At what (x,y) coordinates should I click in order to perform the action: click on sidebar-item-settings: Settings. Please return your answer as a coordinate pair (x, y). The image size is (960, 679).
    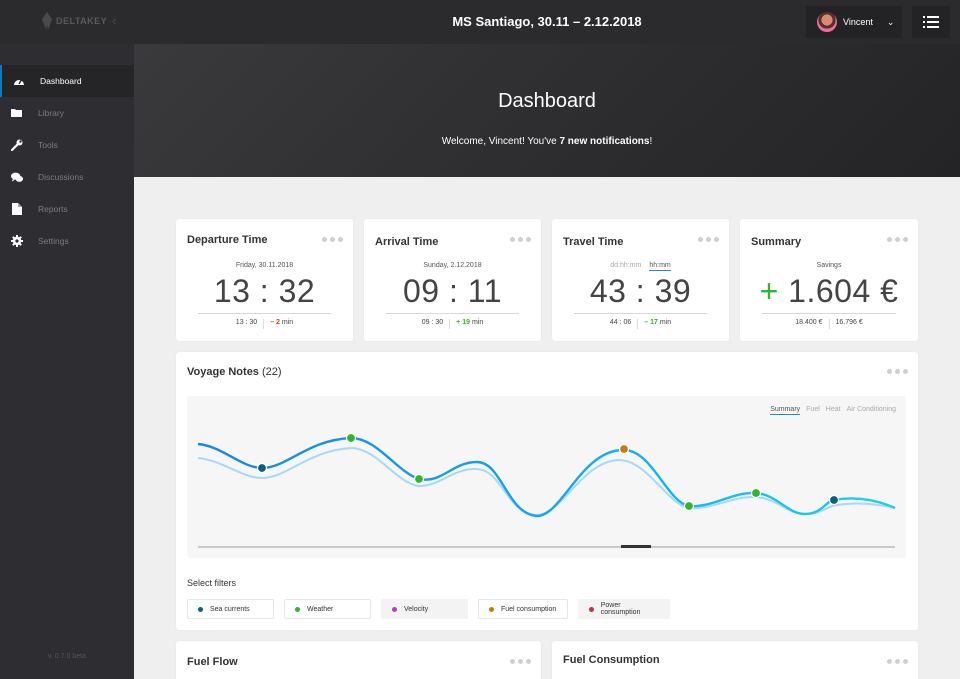
    Looking at the image, I should click on (67, 241).